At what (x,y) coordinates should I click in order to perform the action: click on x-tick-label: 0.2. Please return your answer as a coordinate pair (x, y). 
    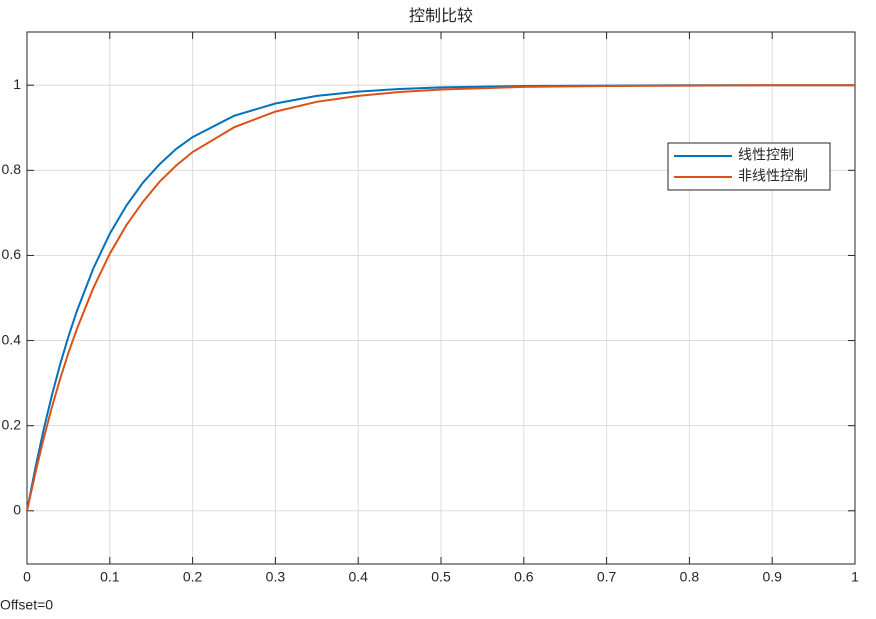
    Looking at the image, I should click on (193, 577).